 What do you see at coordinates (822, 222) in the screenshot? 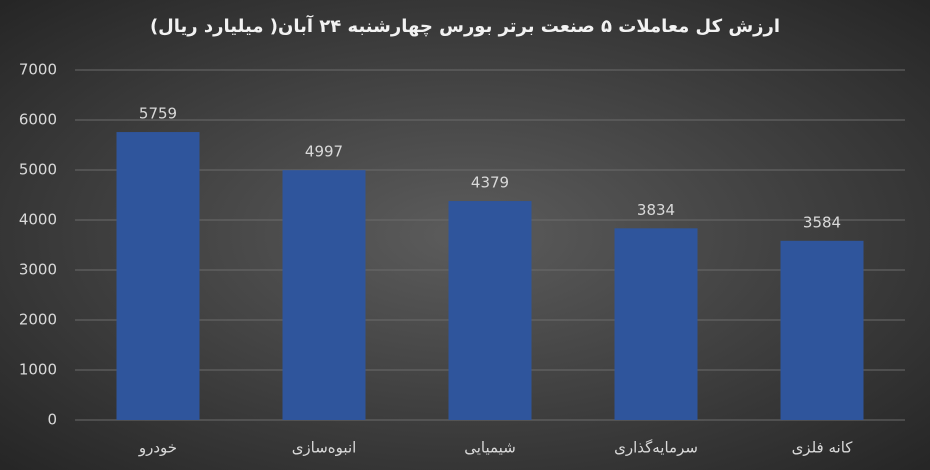
I see `data-label: 3584` at bounding box center [822, 222].